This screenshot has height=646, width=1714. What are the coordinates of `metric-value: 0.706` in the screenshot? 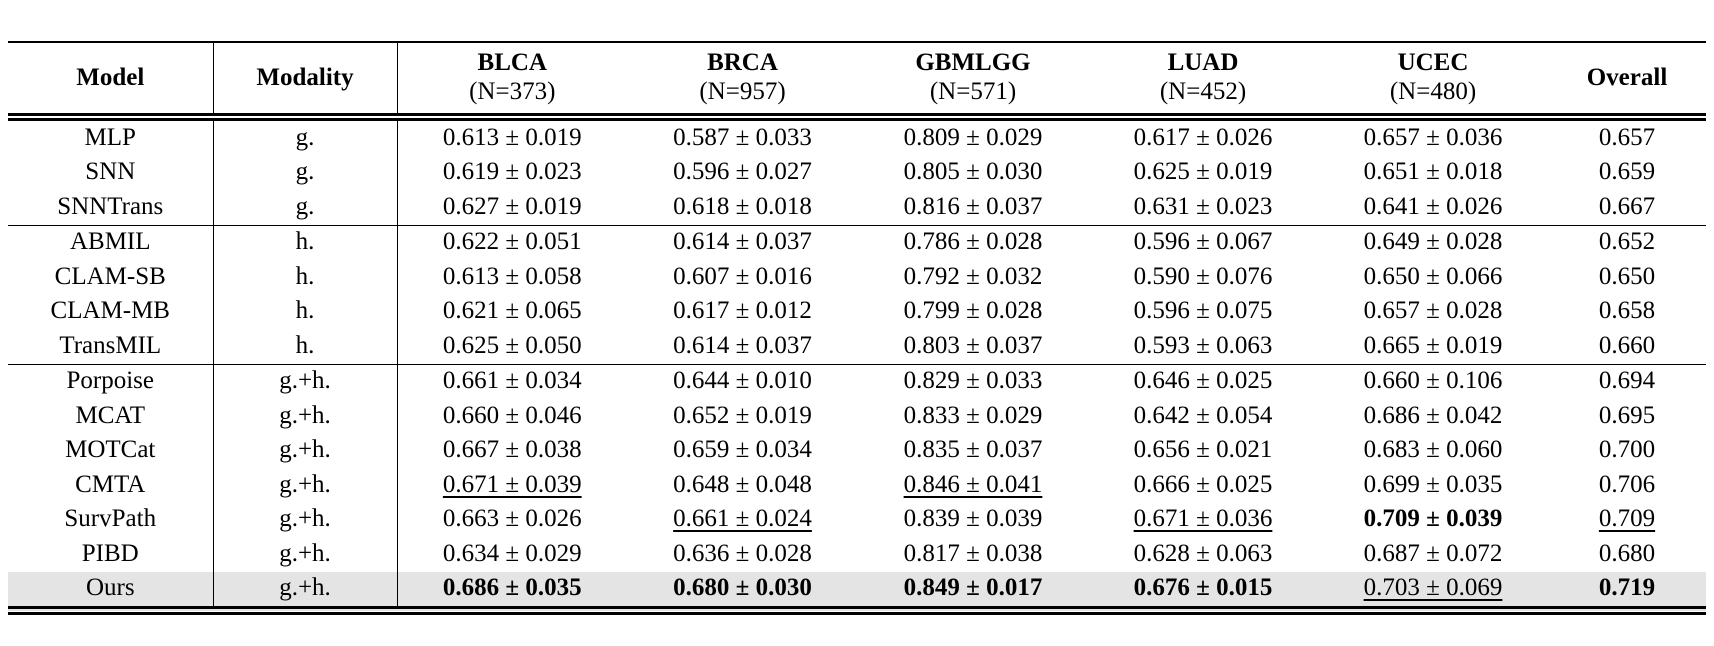 It's located at (1627, 484).